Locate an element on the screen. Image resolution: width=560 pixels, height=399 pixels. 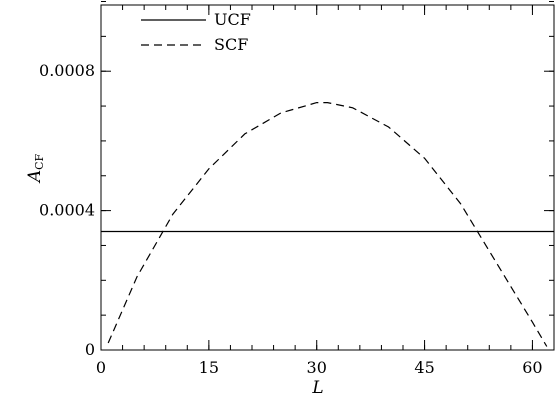
x-tick-labels: 0 15 30 45 60 is located at coordinates (319, 367).